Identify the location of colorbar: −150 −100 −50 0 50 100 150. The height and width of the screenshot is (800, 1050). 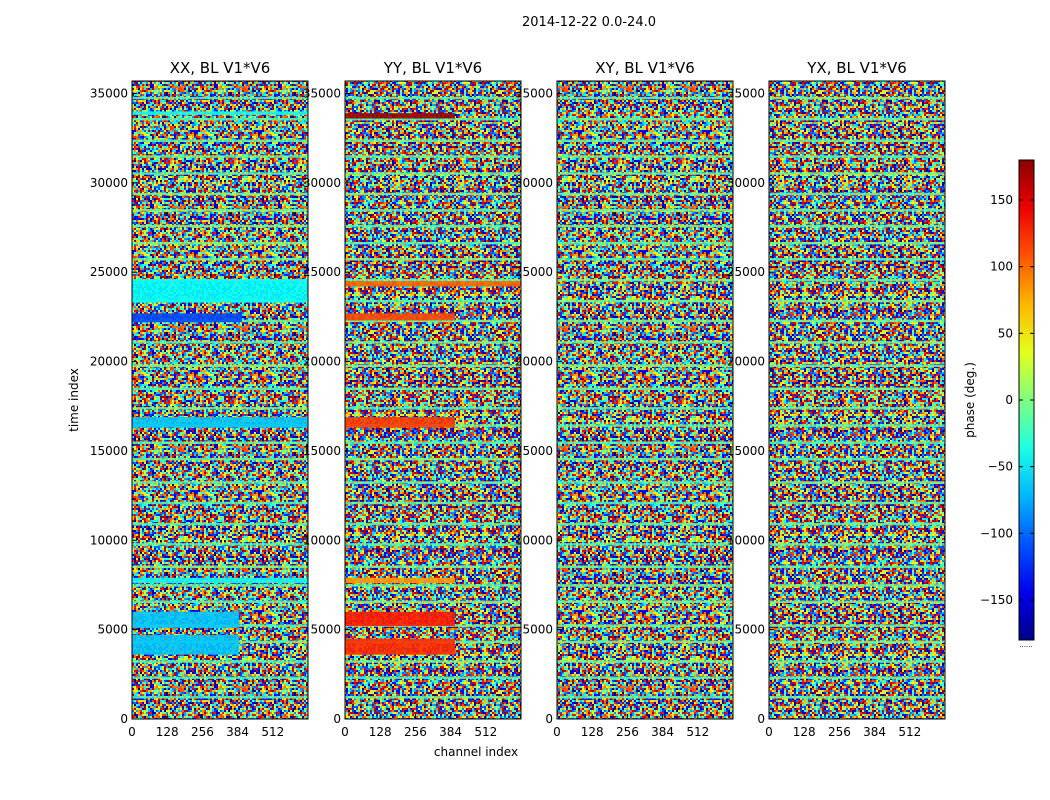
(1007, 400).